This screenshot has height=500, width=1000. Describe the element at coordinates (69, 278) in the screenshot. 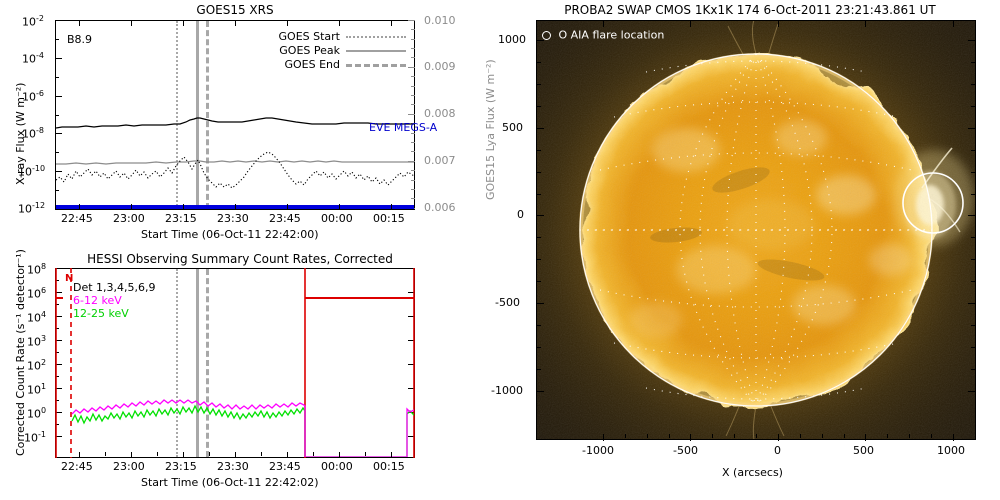

I see `hessi-night-marker: N` at that location.